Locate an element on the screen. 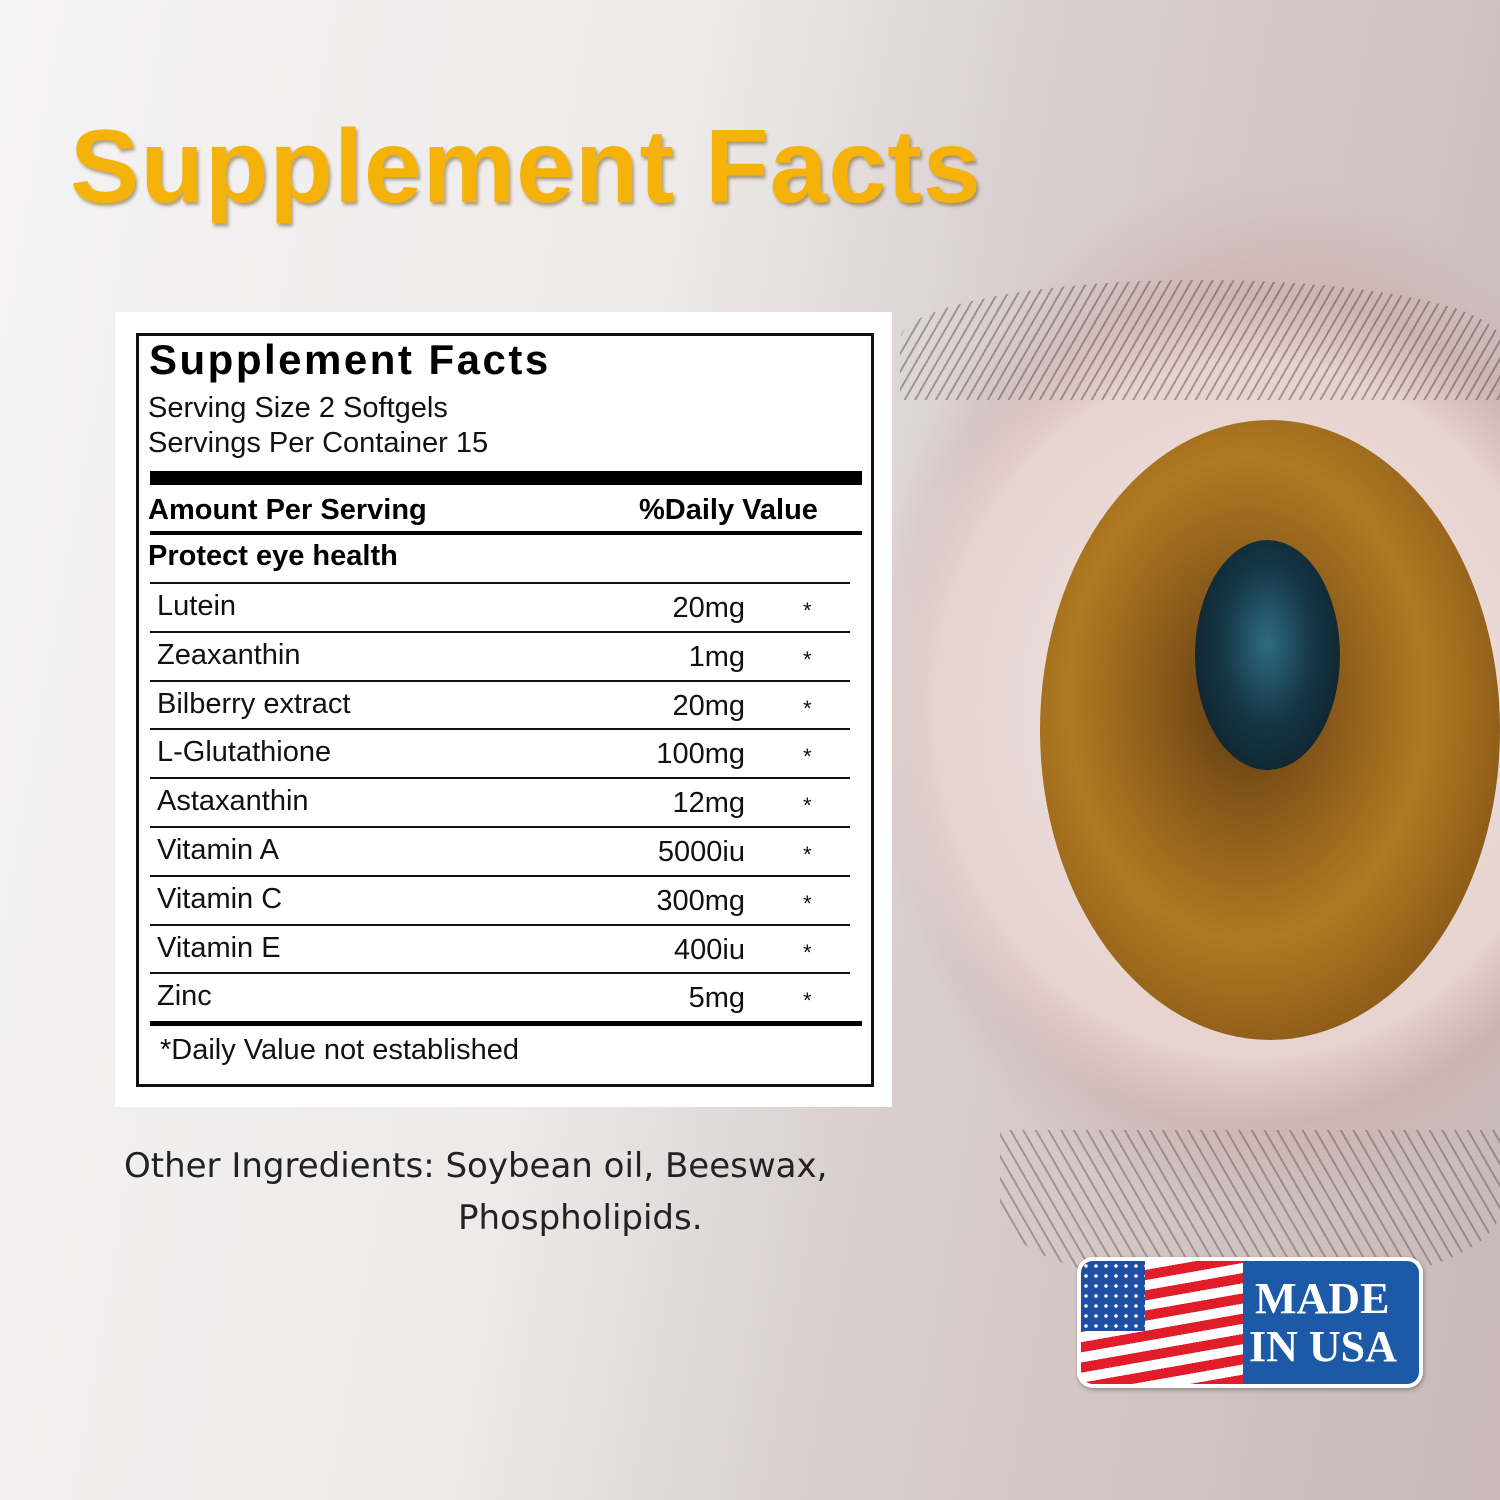 Image resolution: width=1500 pixels, height=1500 pixels. servings-per-container: Servings Per Container 15 is located at coordinates (318, 443).